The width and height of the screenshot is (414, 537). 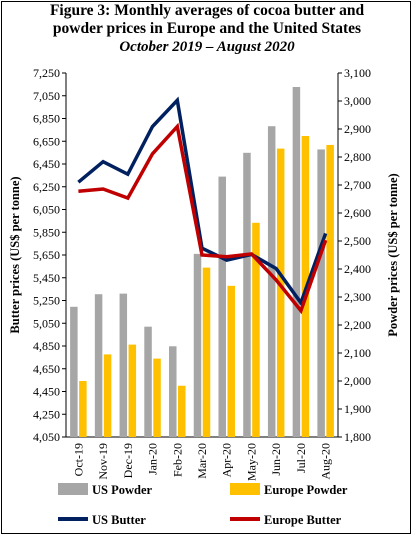 What do you see at coordinates (46, 232) in the screenshot?
I see `left-tick-label: 5,850` at bounding box center [46, 232].